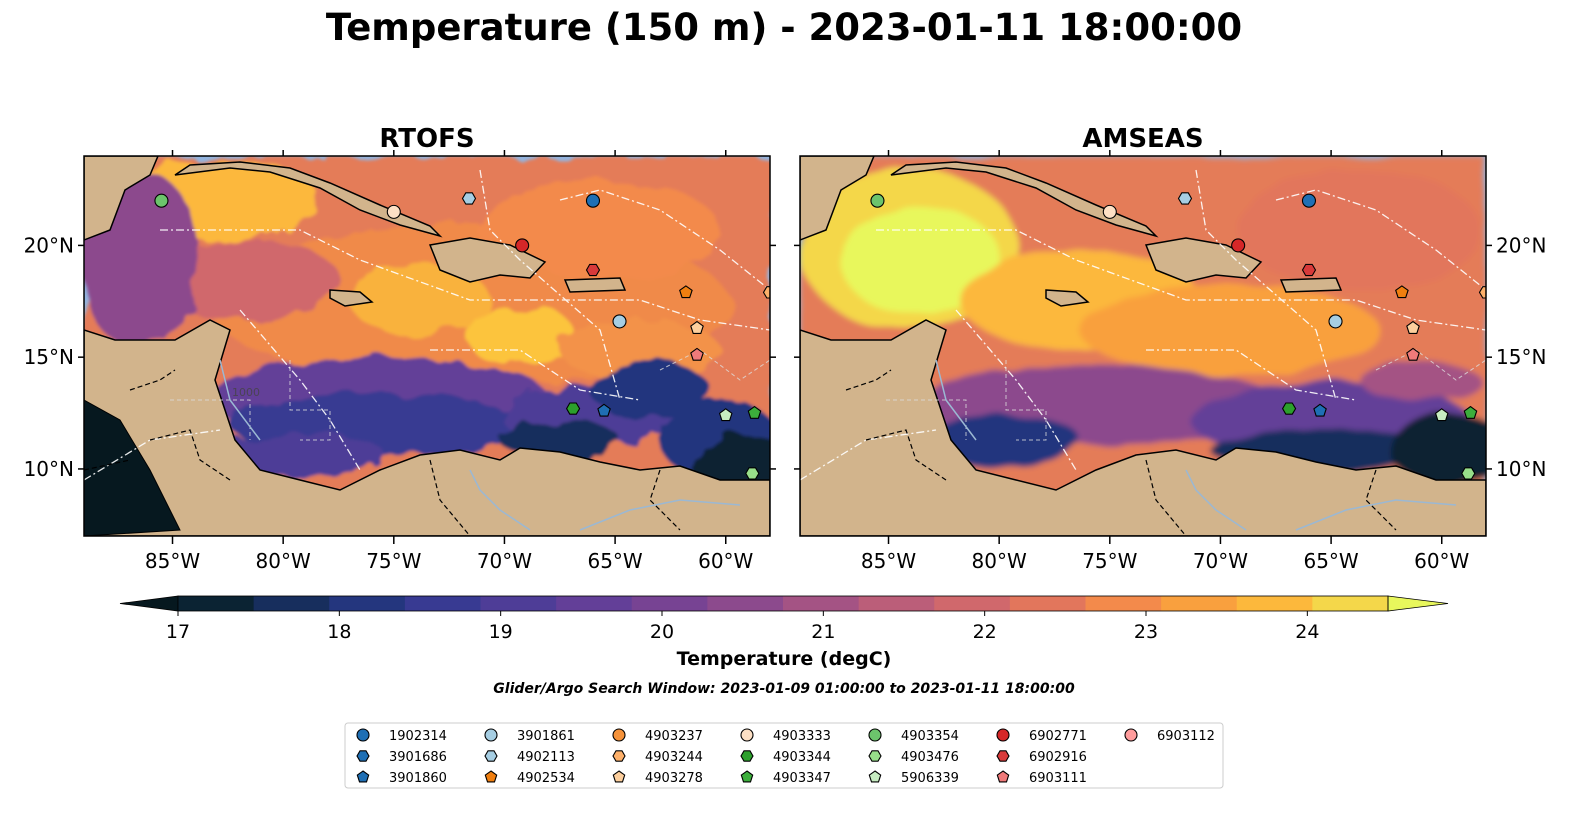 Image resolution: width=1577 pixels, height=827 pixels. What do you see at coordinates (178, 632) in the screenshot?
I see `colorbar-tick-label: 17` at bounding box center [178, 632].